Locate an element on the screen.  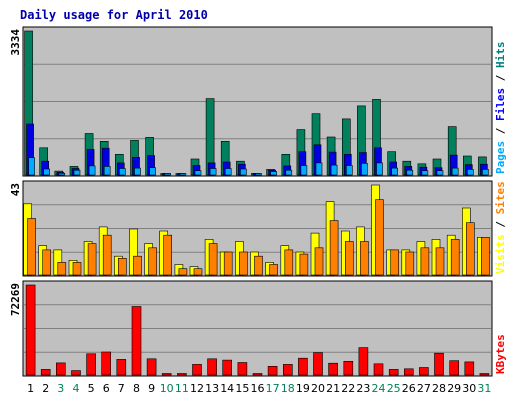
x-tick-label-day-8: 8 is located at coordinates (136, 388).